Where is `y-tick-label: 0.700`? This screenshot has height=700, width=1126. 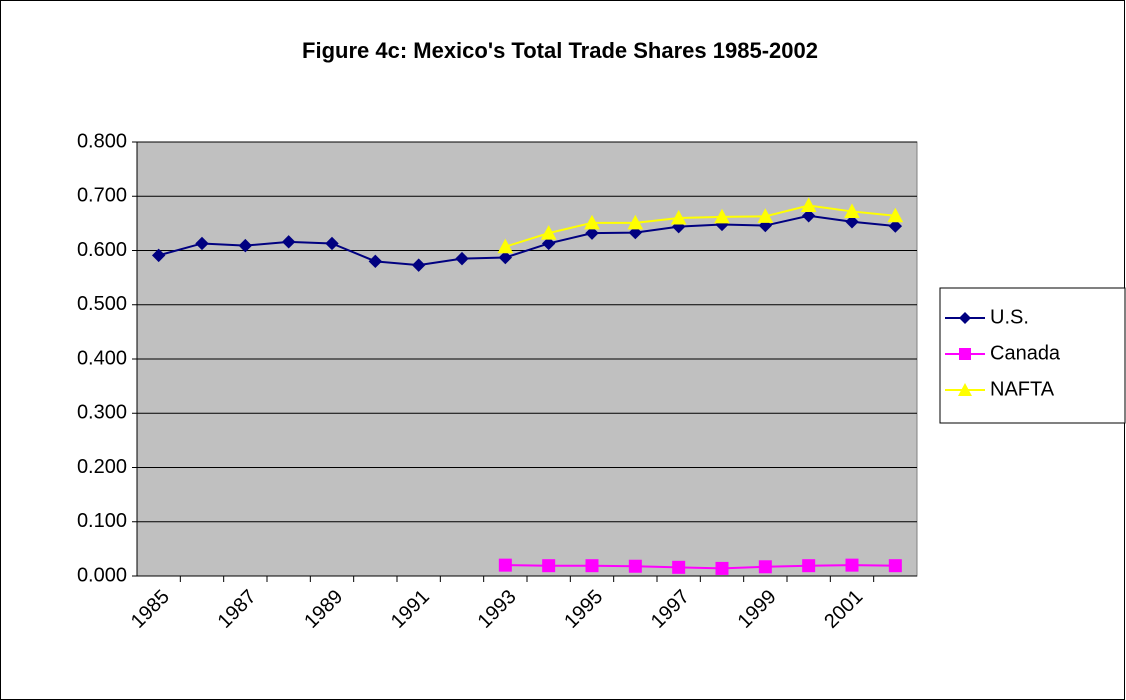
y-tick-label: 0.700 is located at coordinates (102, 196).